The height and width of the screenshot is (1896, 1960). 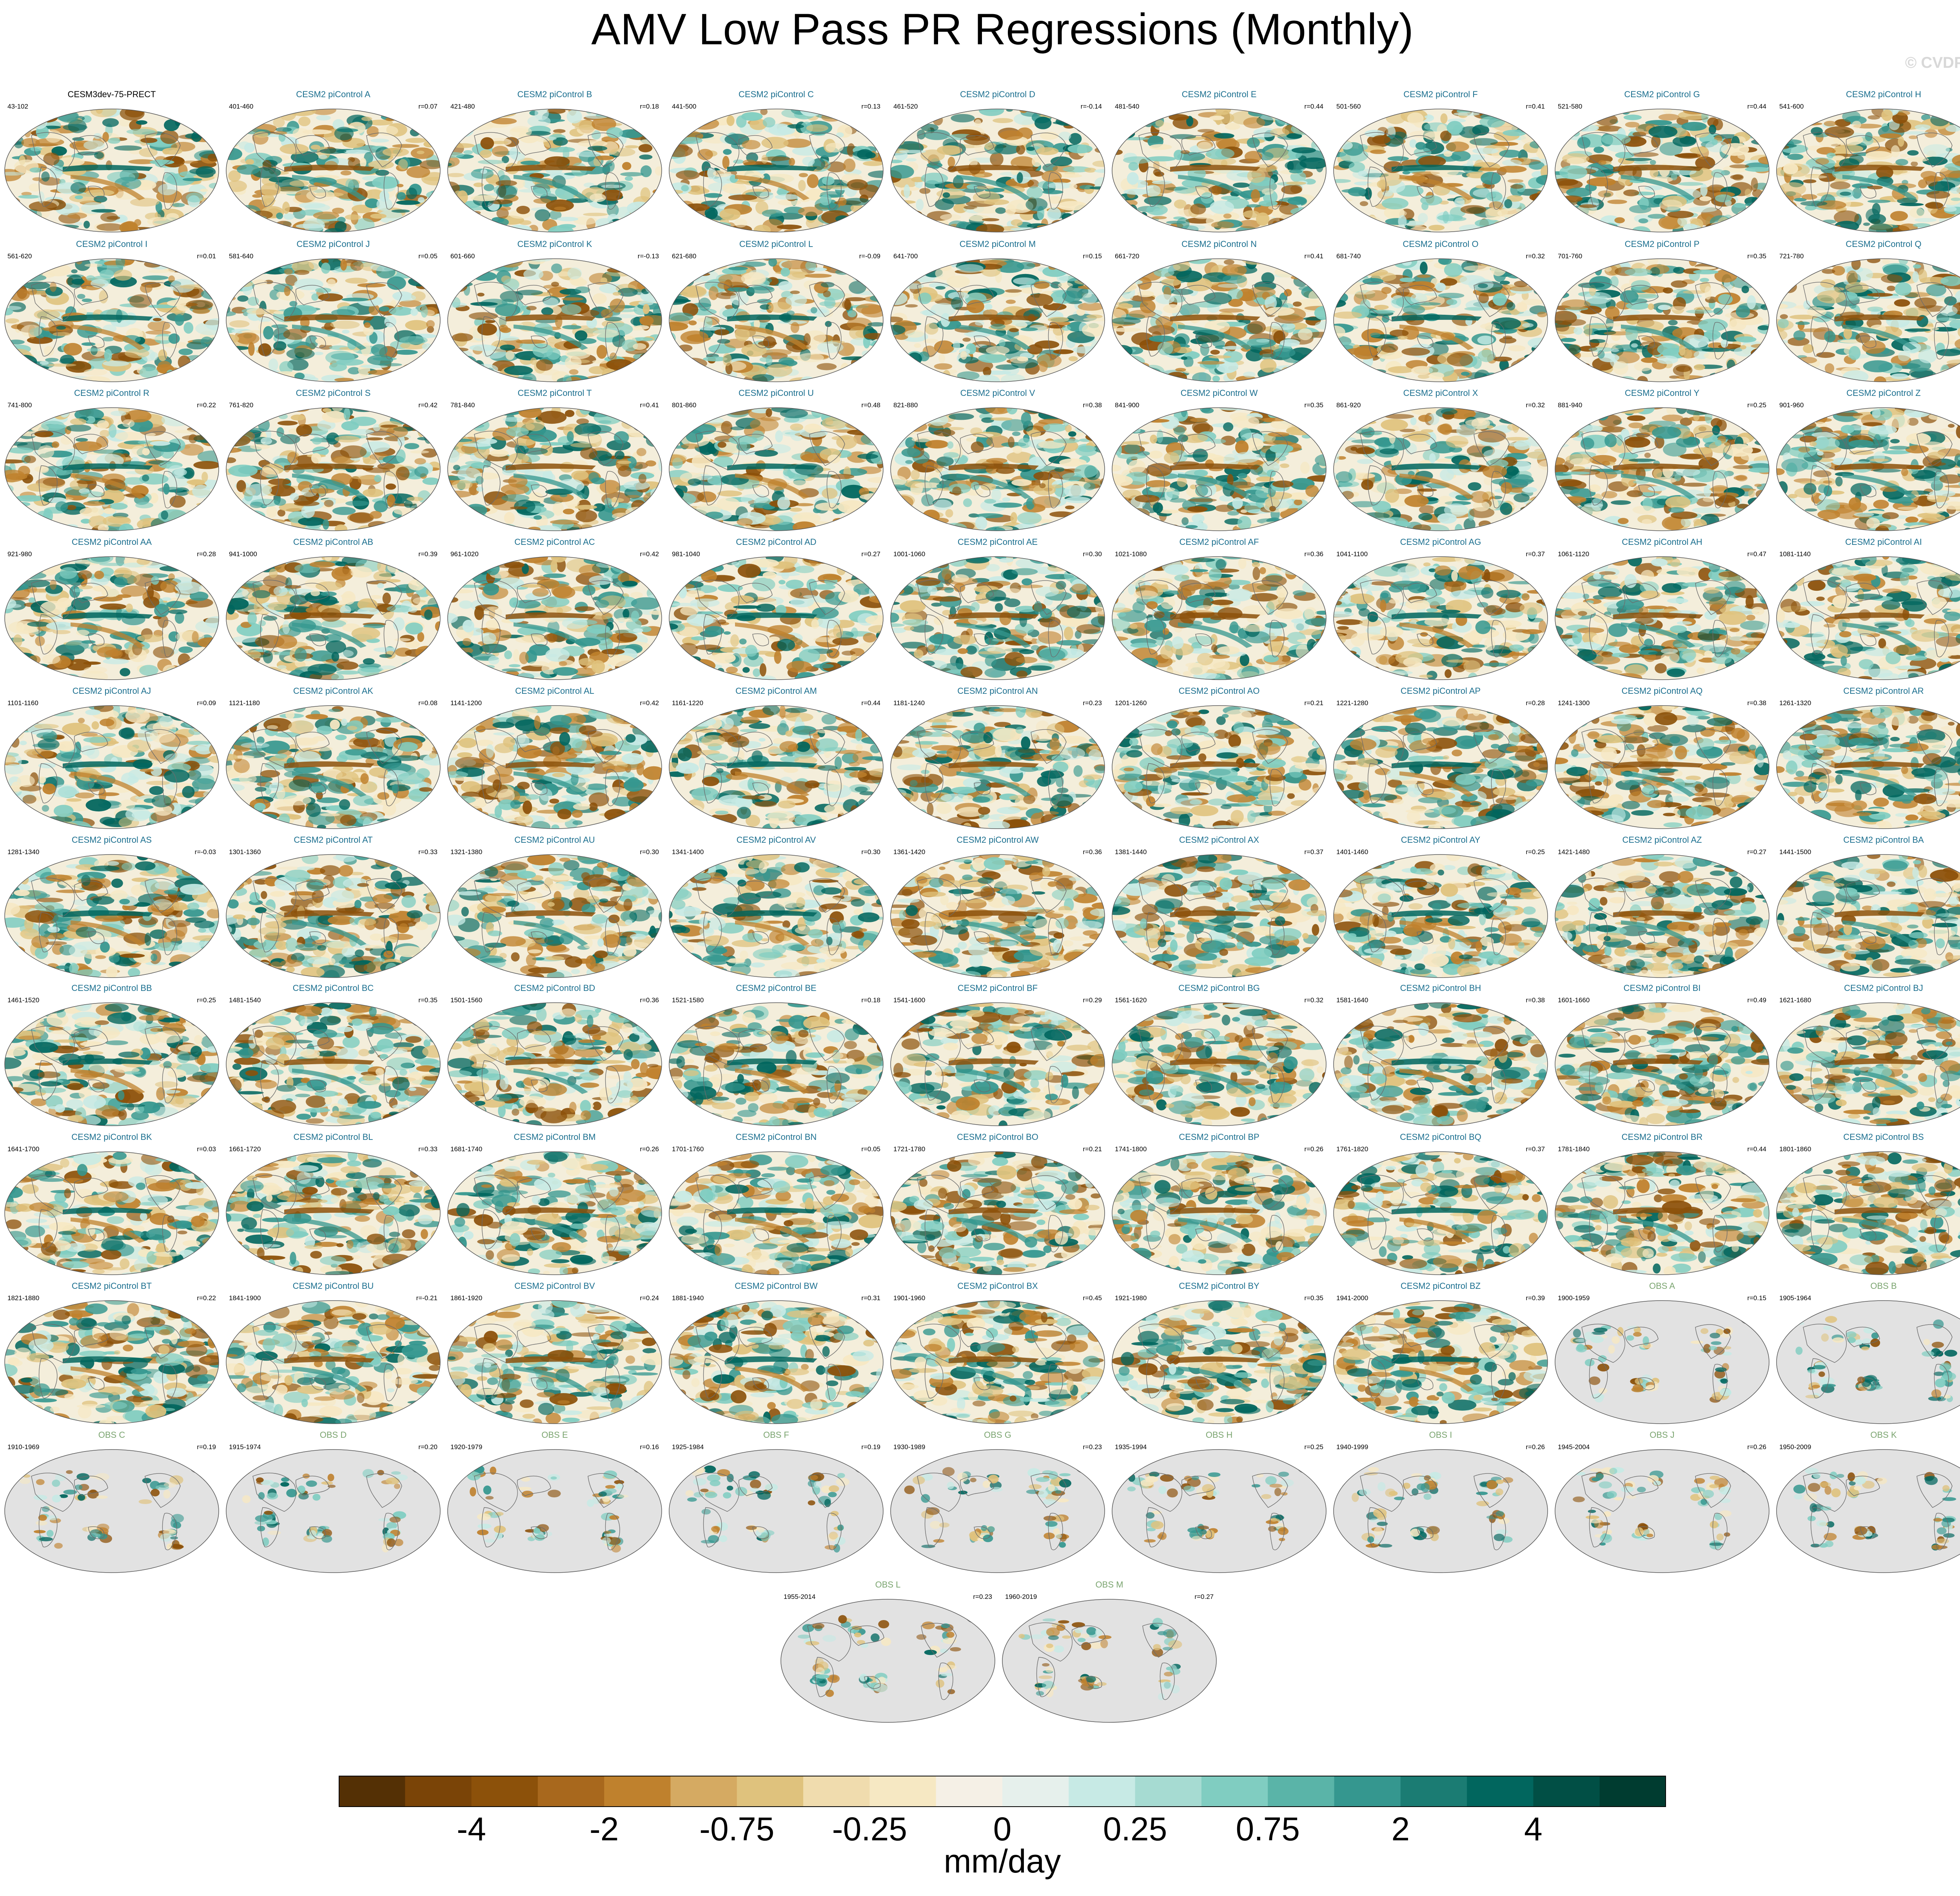 What do you see at coordinates (1570, 107) in the screenshot?
I see `panel-years: 521-580` at bounding box center [1570, 107].